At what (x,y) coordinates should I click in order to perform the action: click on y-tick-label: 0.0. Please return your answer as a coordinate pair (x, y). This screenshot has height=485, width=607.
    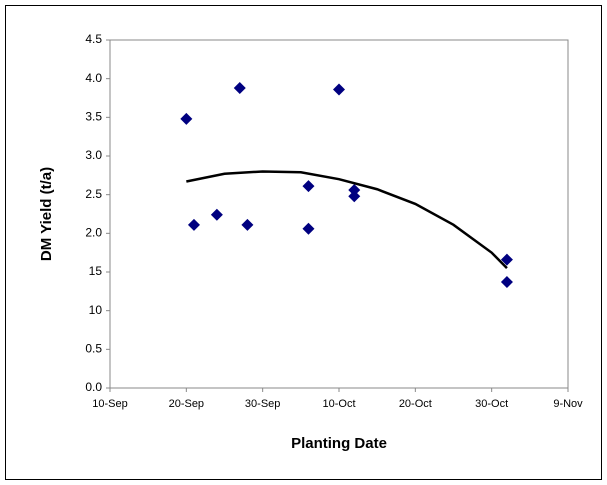
    Looking at the image, I should click on (93, 387).